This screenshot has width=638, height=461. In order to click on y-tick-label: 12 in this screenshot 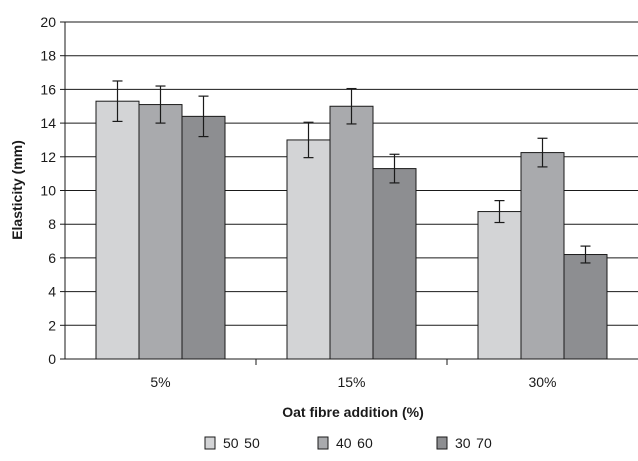, I will do `click(48, 157)`.